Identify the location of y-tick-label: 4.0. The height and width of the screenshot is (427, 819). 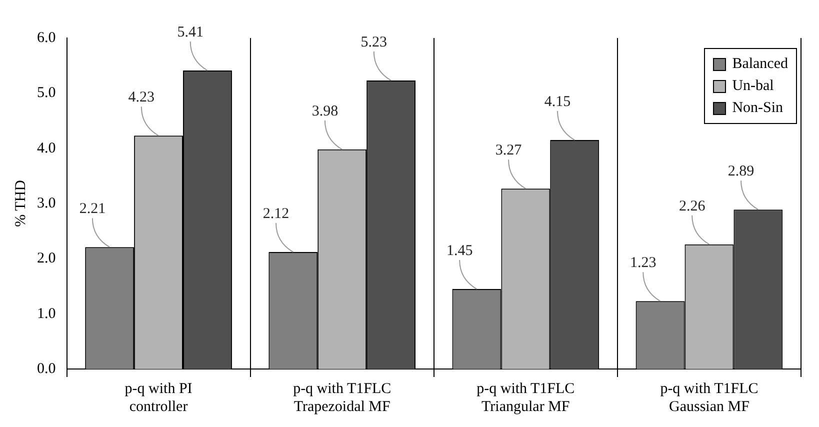
(46, 148).